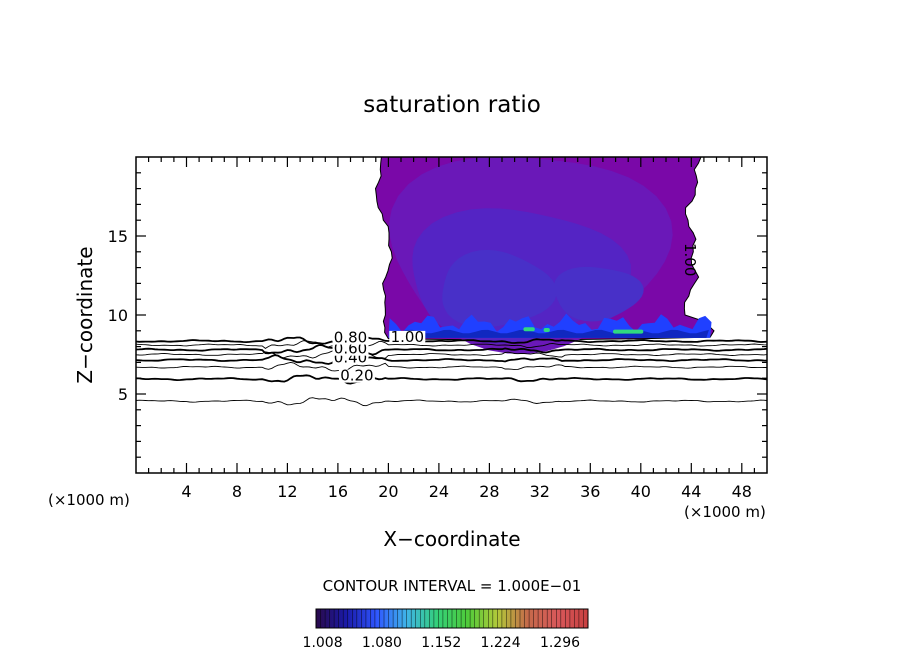 The height and width of the screenshot is (654, 904). What do you see at coordinates (323, 643) in the screenshot?
I see `colorbar-label: 1.008` at bounding box center [323, 643].